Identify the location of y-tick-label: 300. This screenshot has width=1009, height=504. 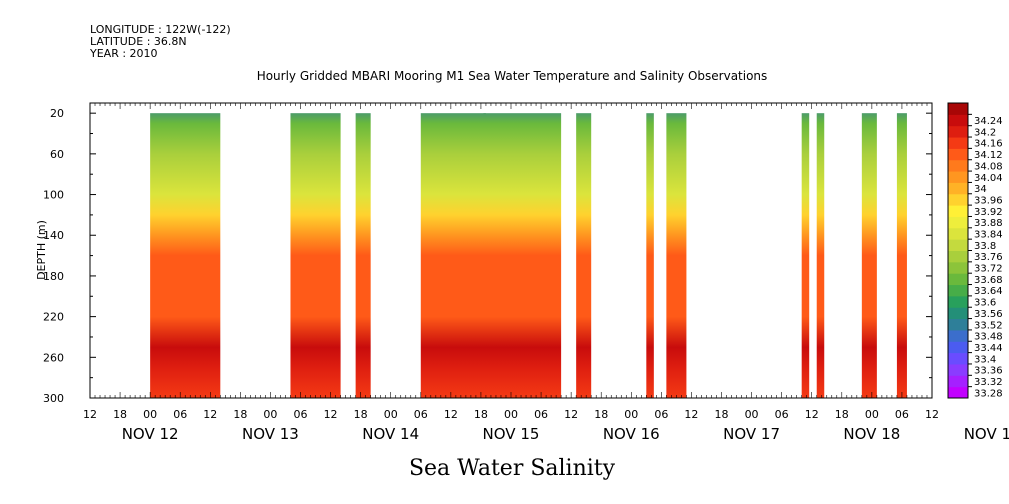
(53, 398).